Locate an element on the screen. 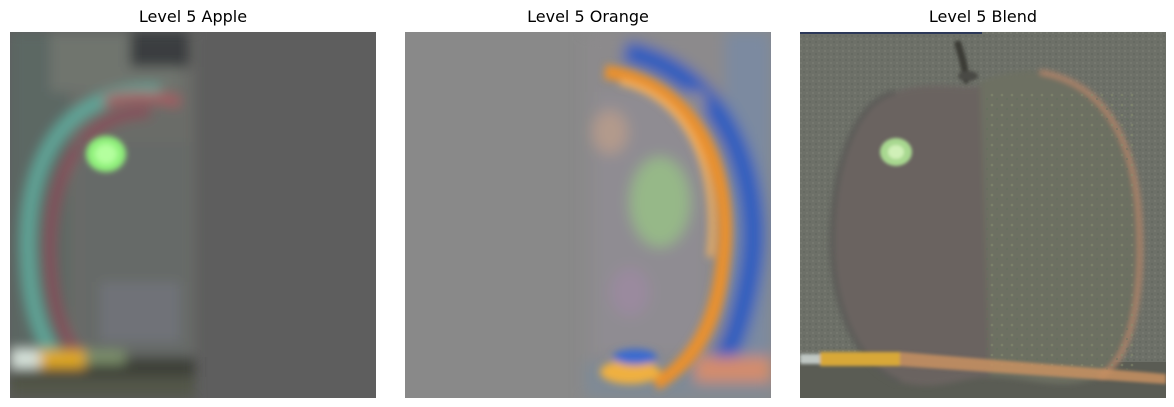  panel-title-orange: Level 5 Orange is located at coordinates (588, 16).